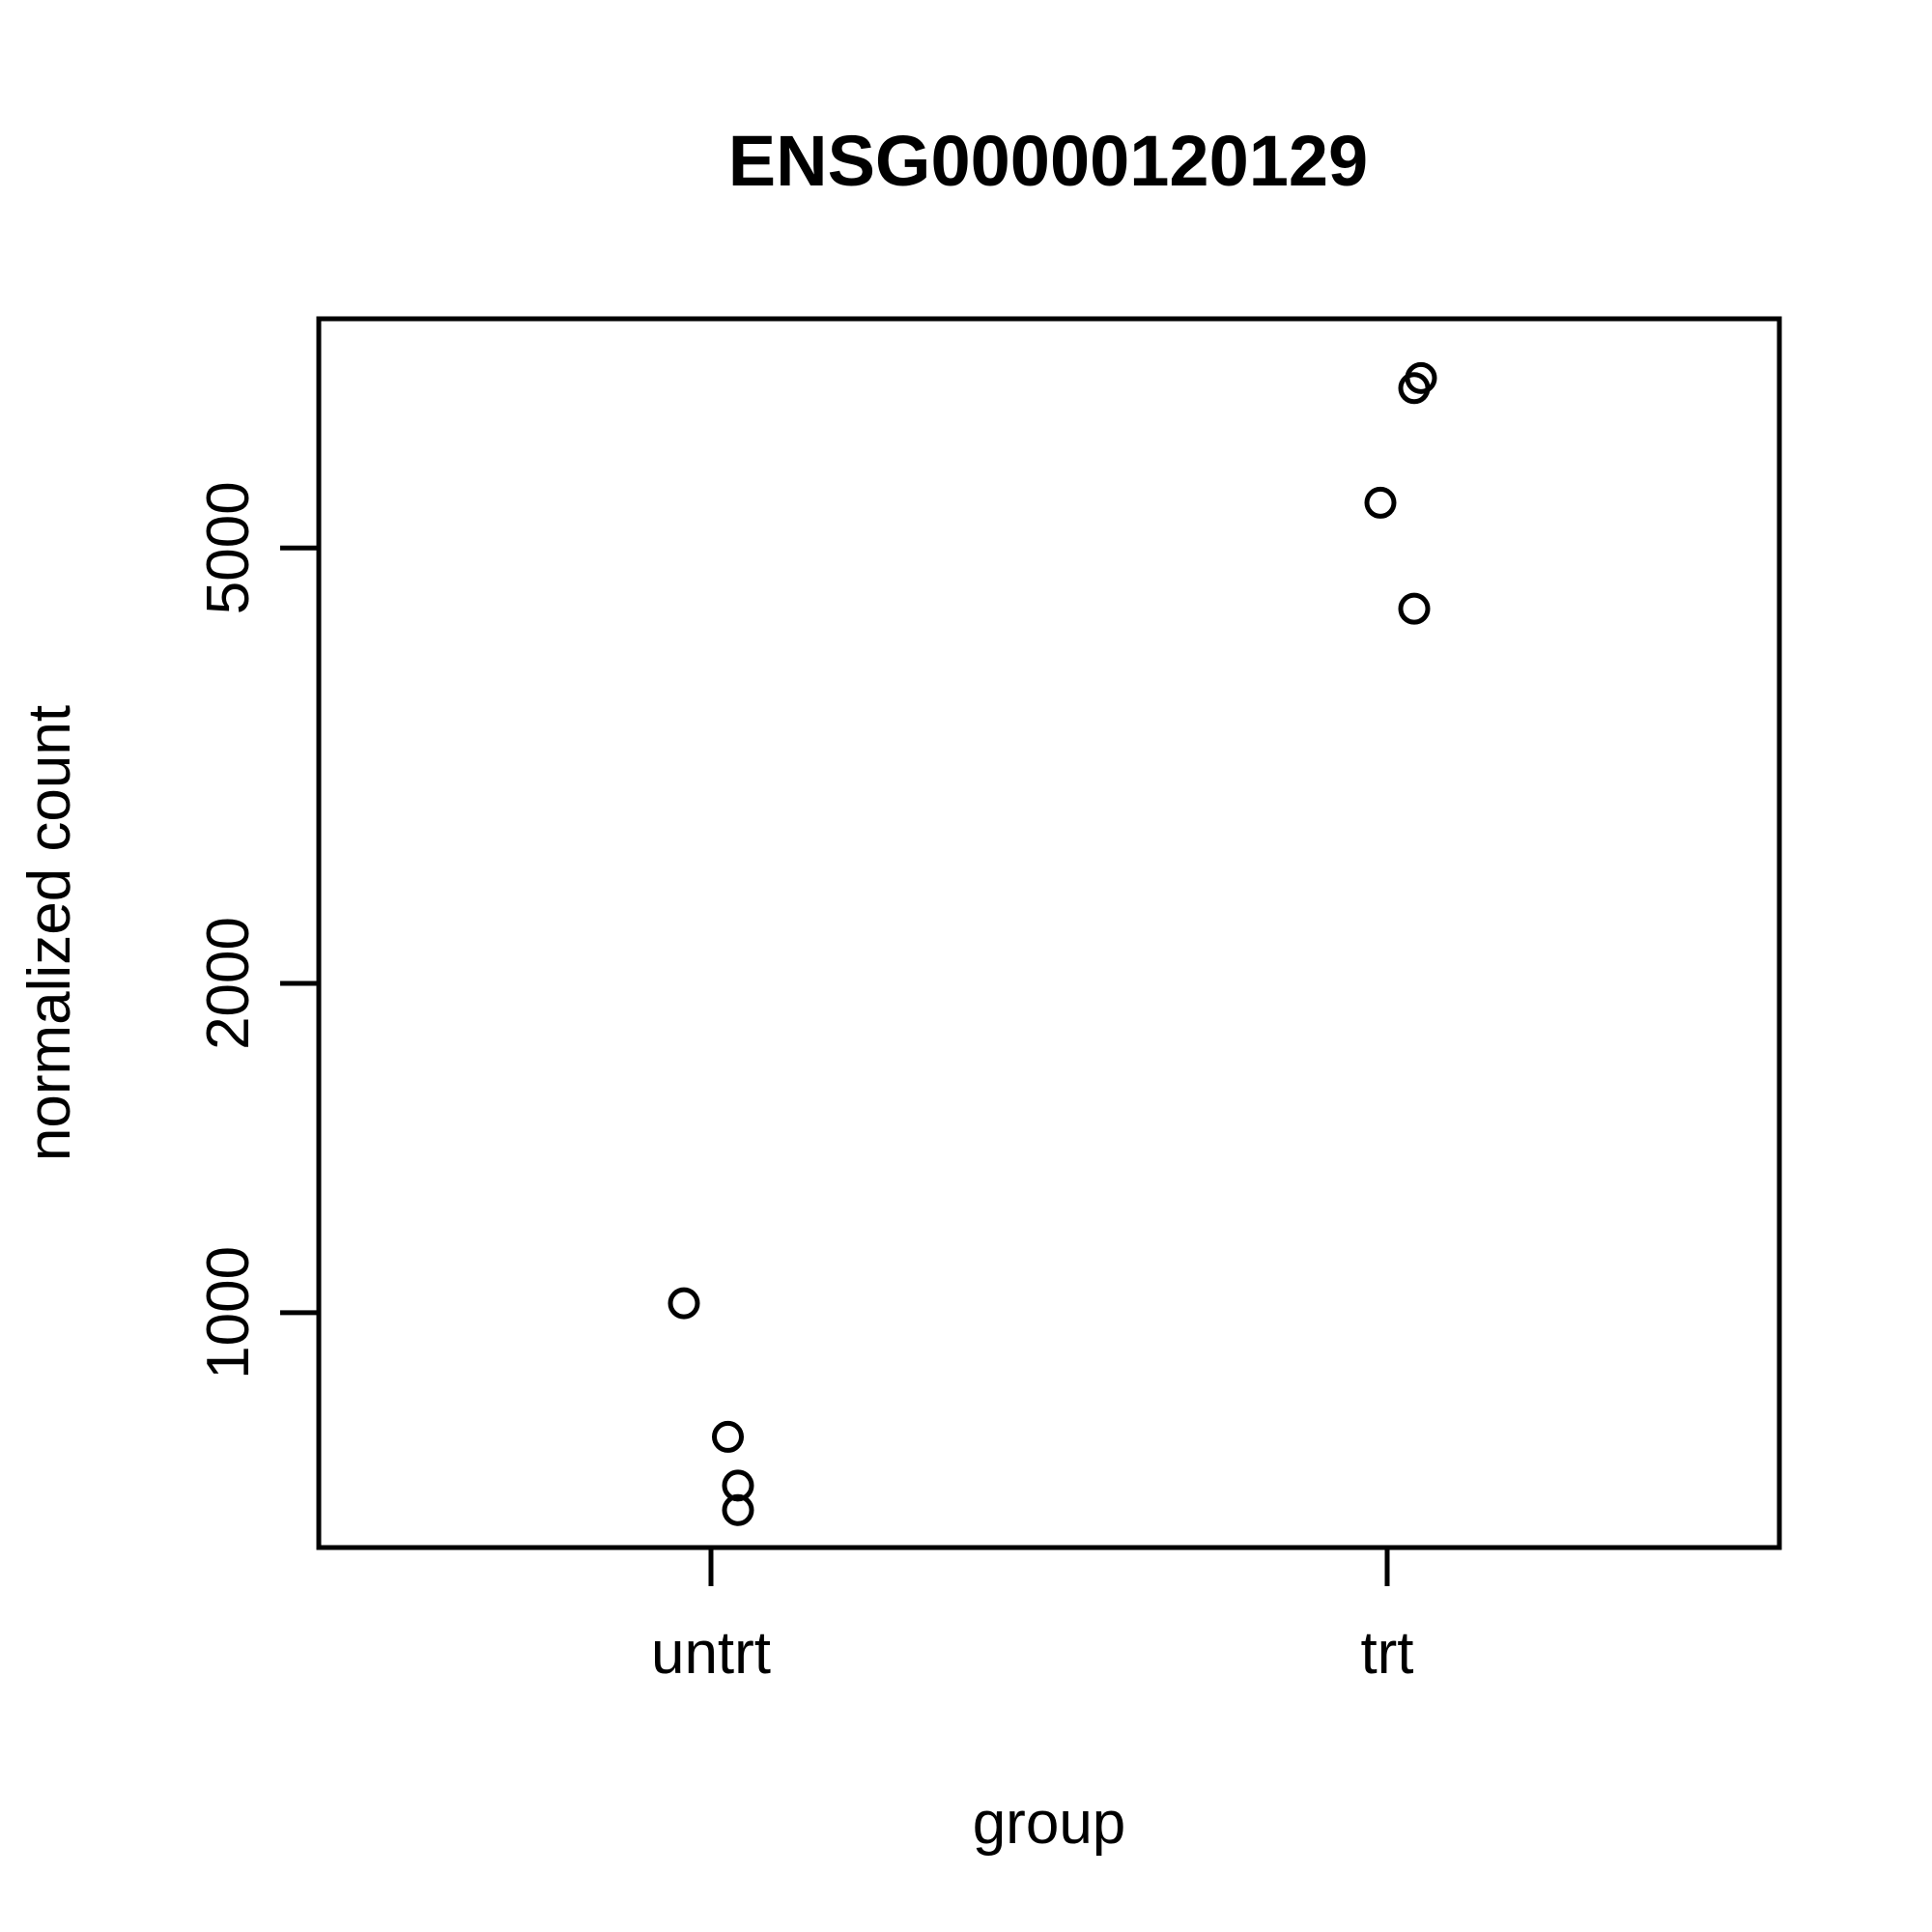 The height and width of the screenshot is (1932, 1932). Describe the element at coordinates (1049, 1823) in the screenshot. I see `x-axis-label: group` at that location.